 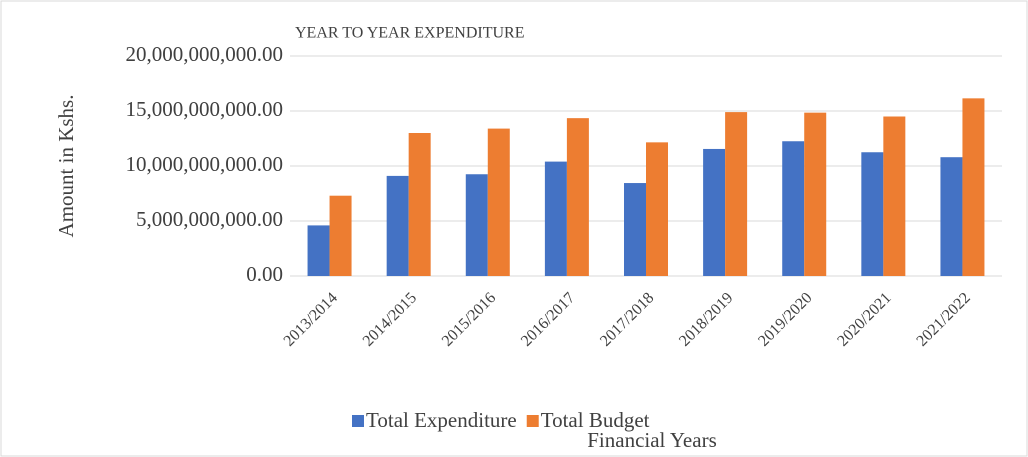 I want to click on y-tick-label: 5,000,000,000.00, so click(x=209, y=219).